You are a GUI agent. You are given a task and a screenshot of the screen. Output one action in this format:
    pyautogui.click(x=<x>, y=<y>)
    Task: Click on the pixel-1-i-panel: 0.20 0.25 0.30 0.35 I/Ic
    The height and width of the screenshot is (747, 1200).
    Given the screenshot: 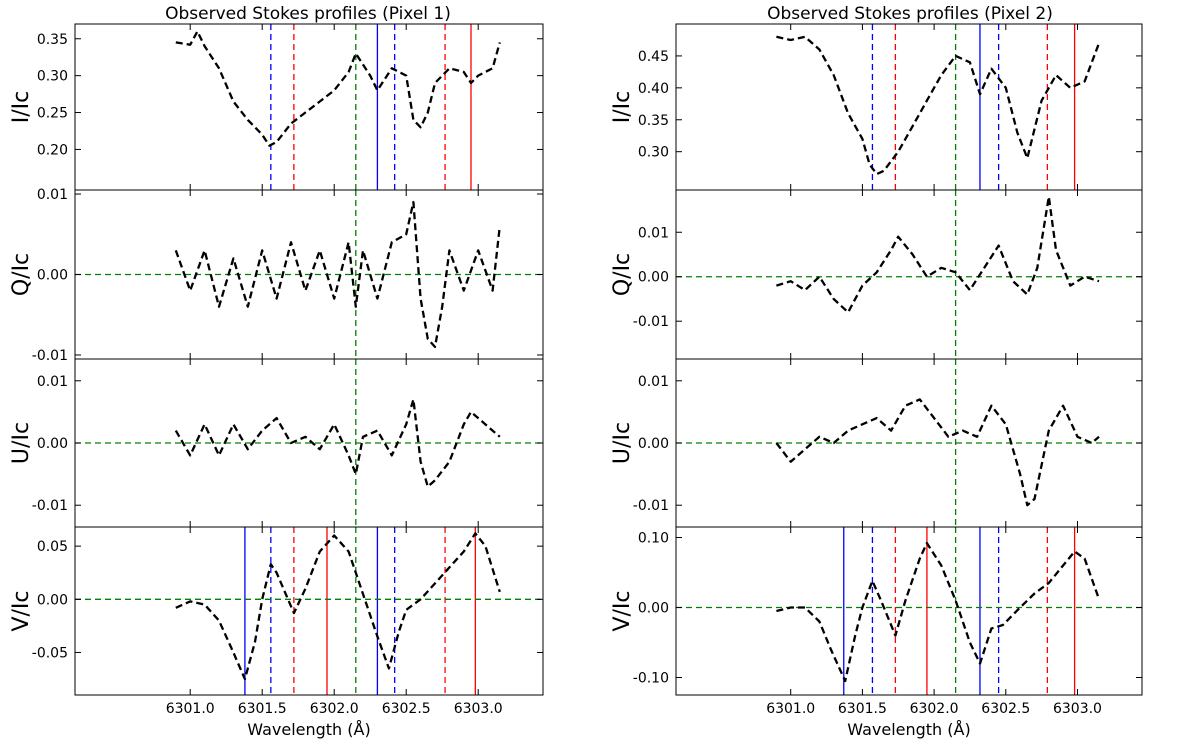 What is the action you would take?
    pyautogui.click(x=276, y=107)
    